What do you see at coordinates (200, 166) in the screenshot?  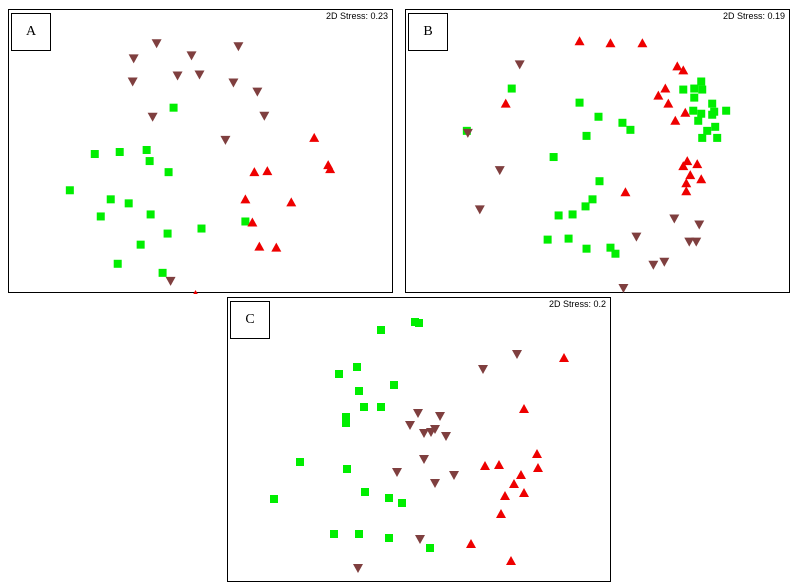 I see `scatter-plot-a` at bounding box center [200, 166].